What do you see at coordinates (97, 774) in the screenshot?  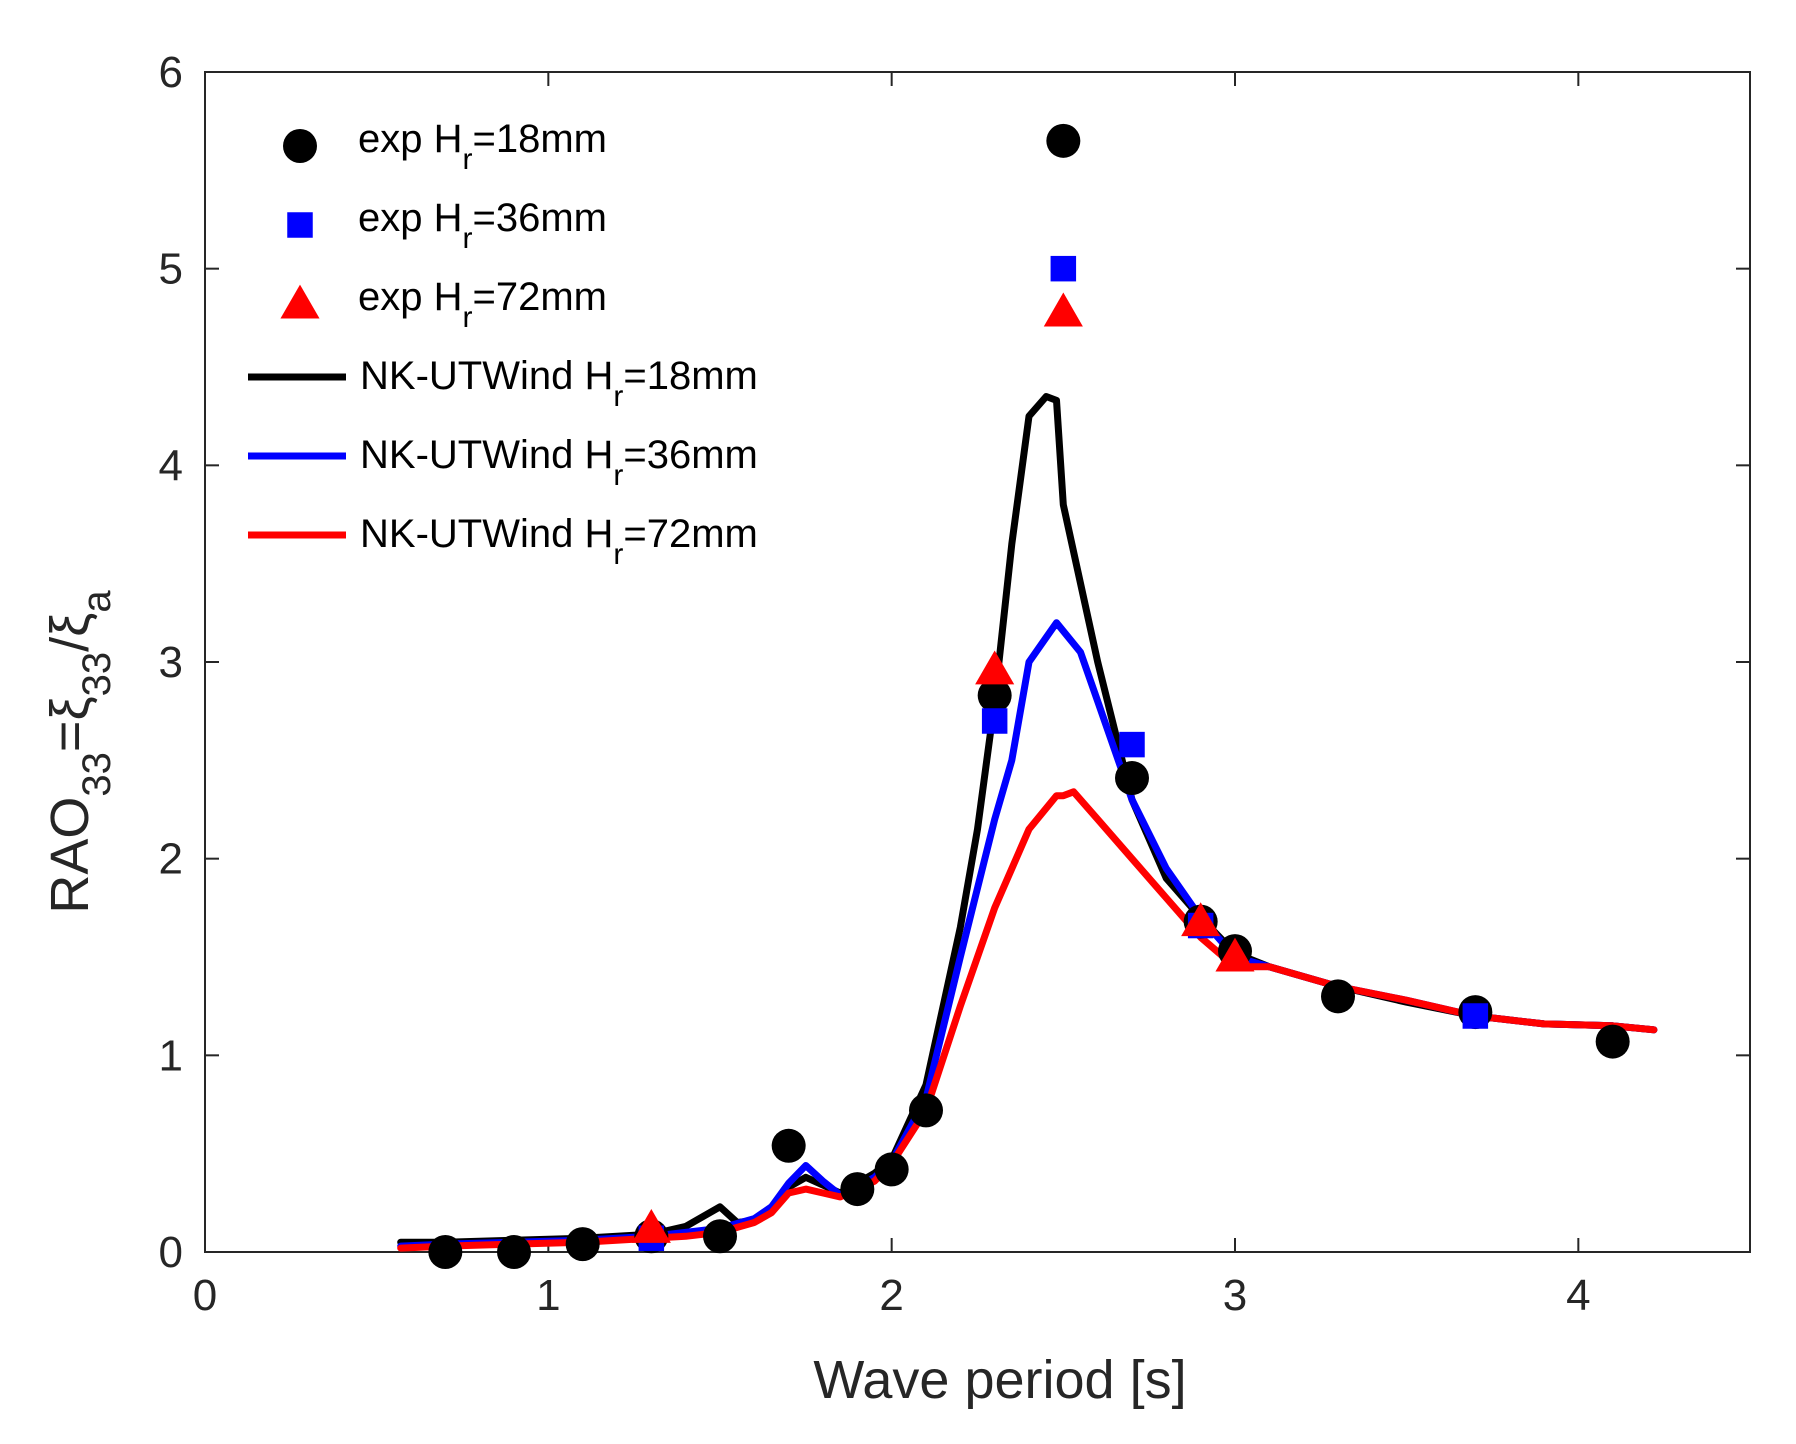 I see `y-label-sub1: 33` at bounding box center [97, 774].